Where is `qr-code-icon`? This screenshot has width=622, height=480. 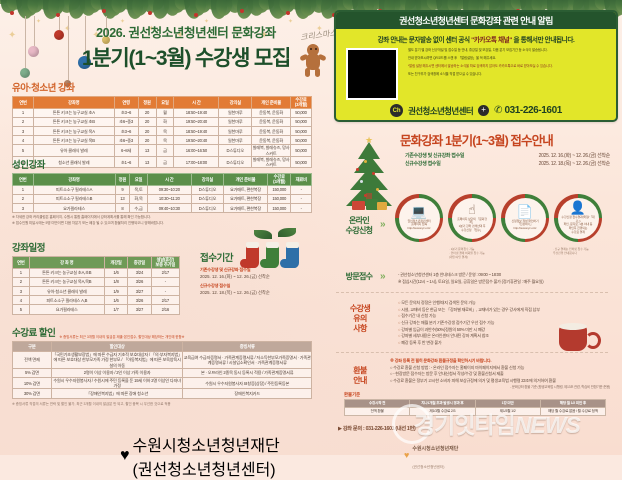 qr-code-icon is located at coordinates (372, 74).